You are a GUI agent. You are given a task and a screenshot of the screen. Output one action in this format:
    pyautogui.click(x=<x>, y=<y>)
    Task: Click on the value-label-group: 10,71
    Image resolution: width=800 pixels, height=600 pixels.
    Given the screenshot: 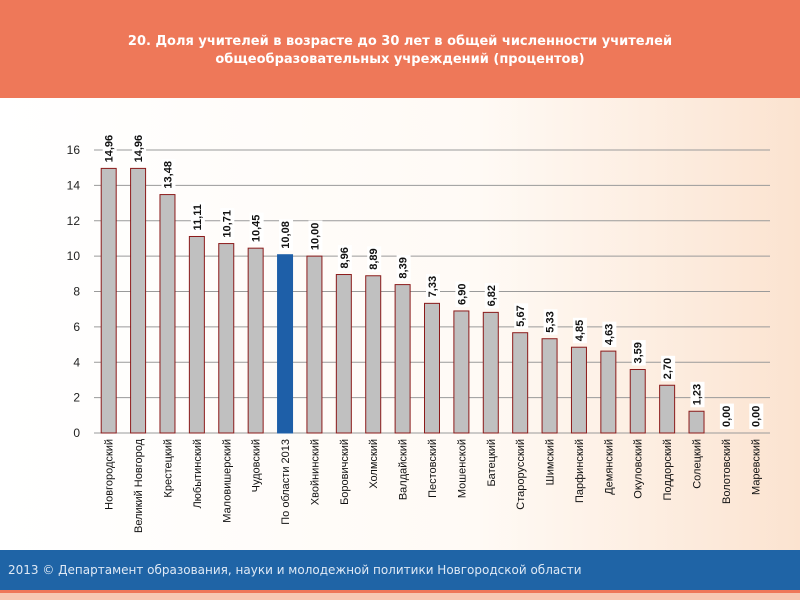 What is the action you would take?
    pyautogui.click(x=227, y=224)
    